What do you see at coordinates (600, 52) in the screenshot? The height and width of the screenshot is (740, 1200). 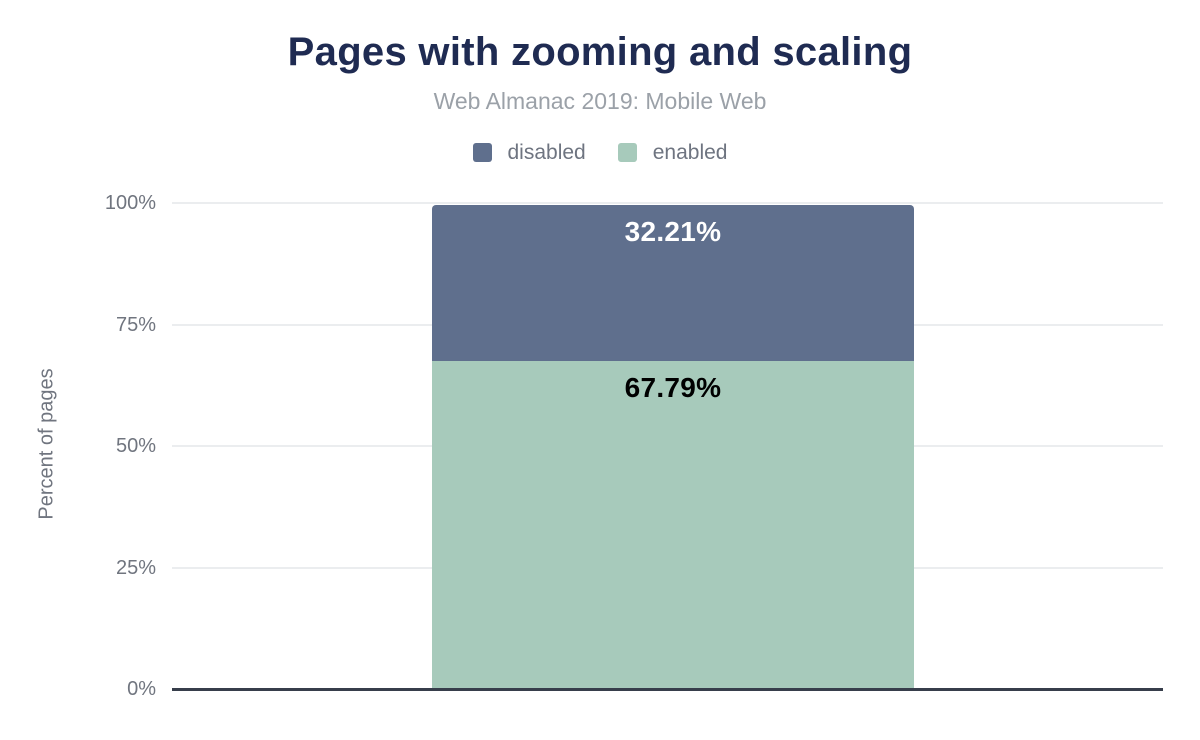 I see `chart-title: Pages with zooming and scaling` at bounding box center [600, 52].